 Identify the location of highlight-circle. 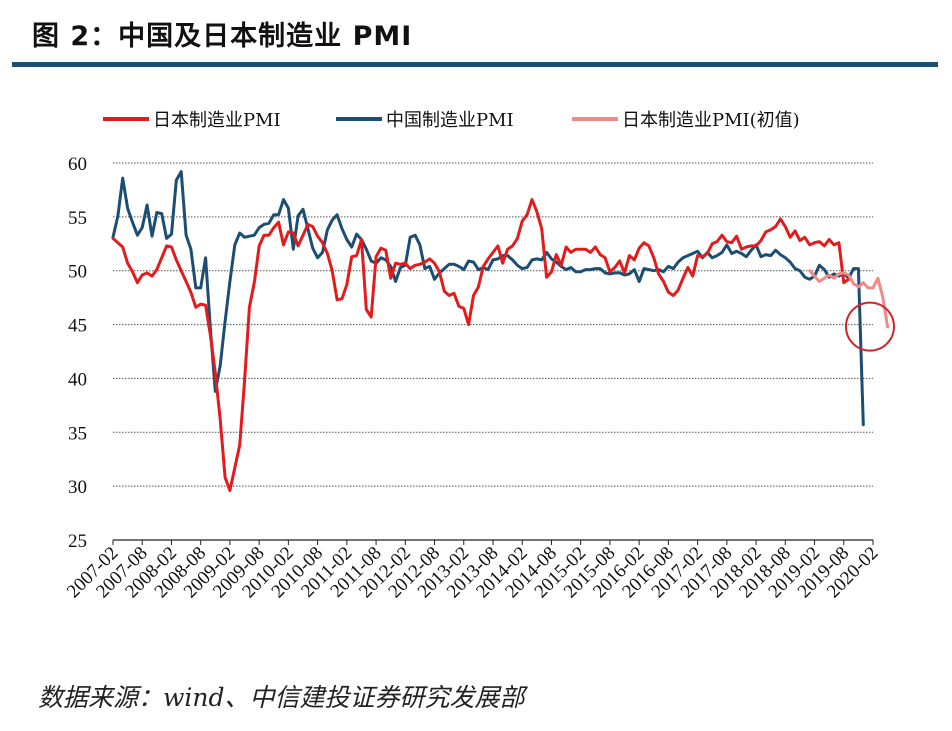
(870, 326).